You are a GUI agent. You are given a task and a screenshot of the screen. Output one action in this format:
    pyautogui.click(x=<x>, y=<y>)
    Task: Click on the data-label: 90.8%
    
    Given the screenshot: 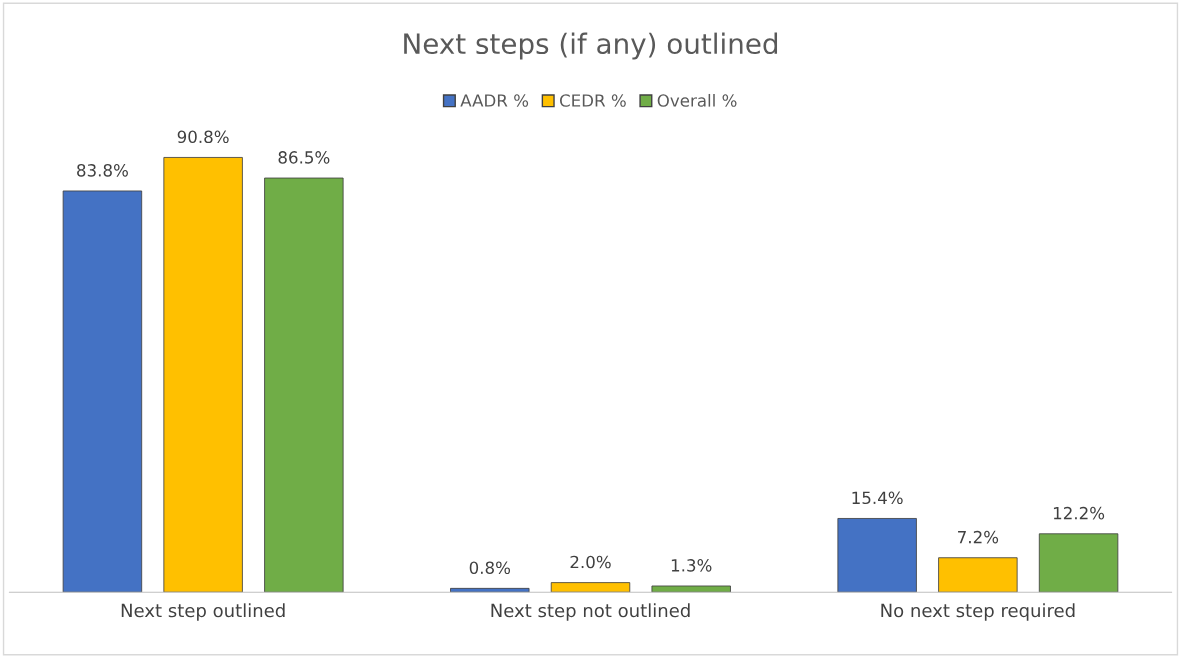 What is the action you would take?
    pyautogui.click(x=203, y=137)
    